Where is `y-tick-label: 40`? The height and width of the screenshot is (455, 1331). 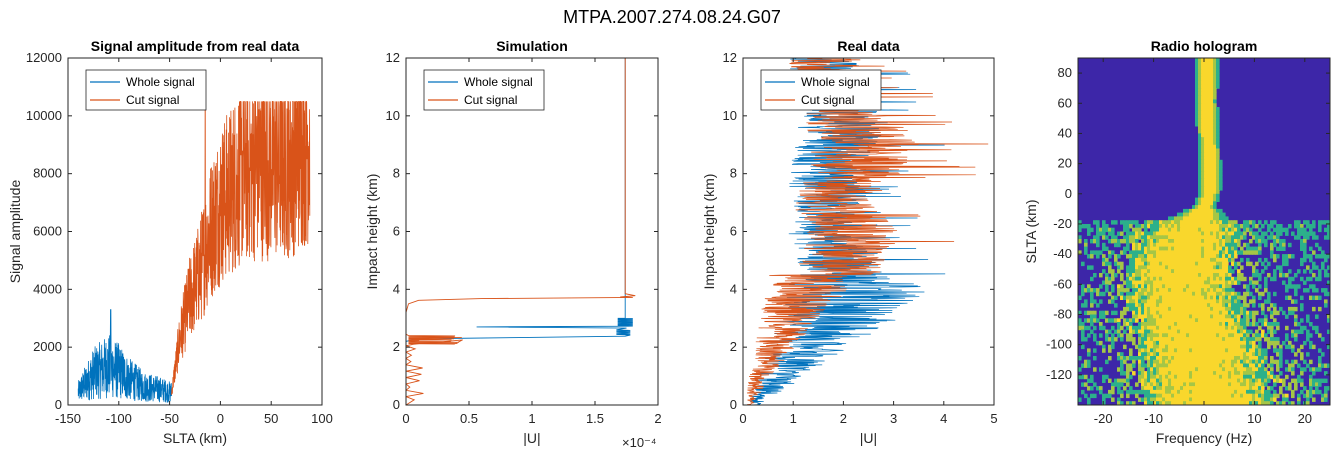
y-tick-label: 40 is located at coordinates (1065, 132).